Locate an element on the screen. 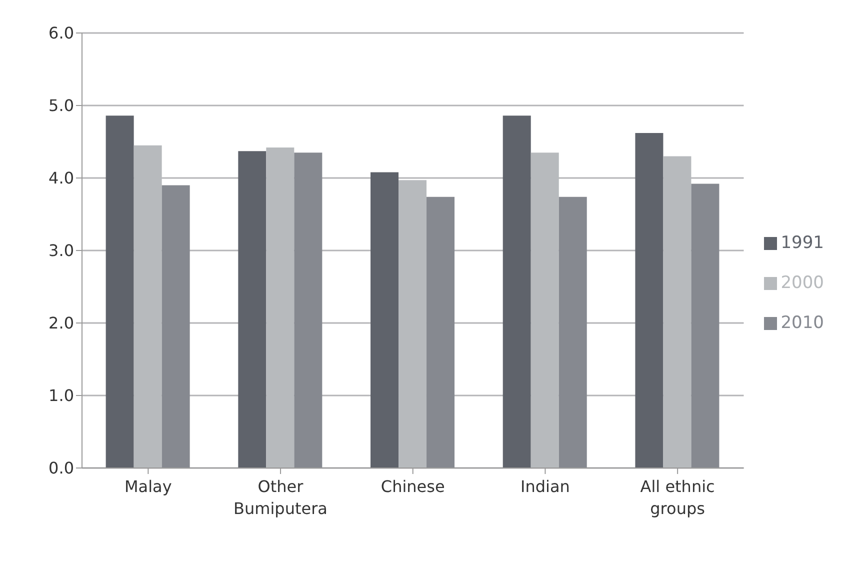 This screenshot has width=852, height=566. legend-label: 2000 is located at coordinates (802, 283).